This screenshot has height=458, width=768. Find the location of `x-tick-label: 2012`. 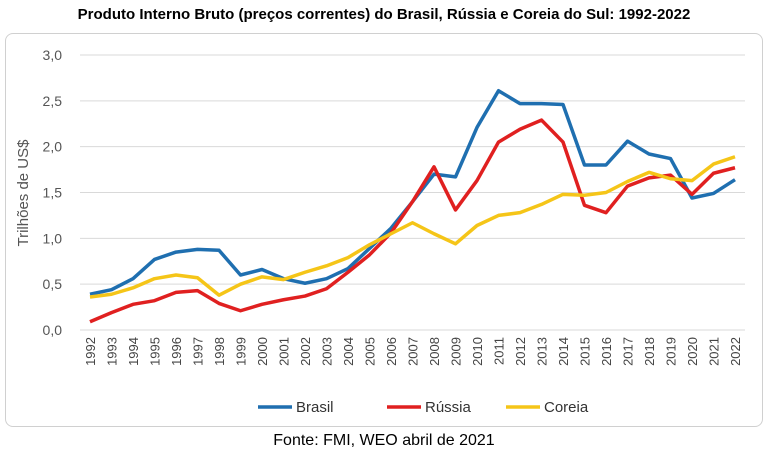

x-tick-label: 2012 is located at coordinates (520, 351).